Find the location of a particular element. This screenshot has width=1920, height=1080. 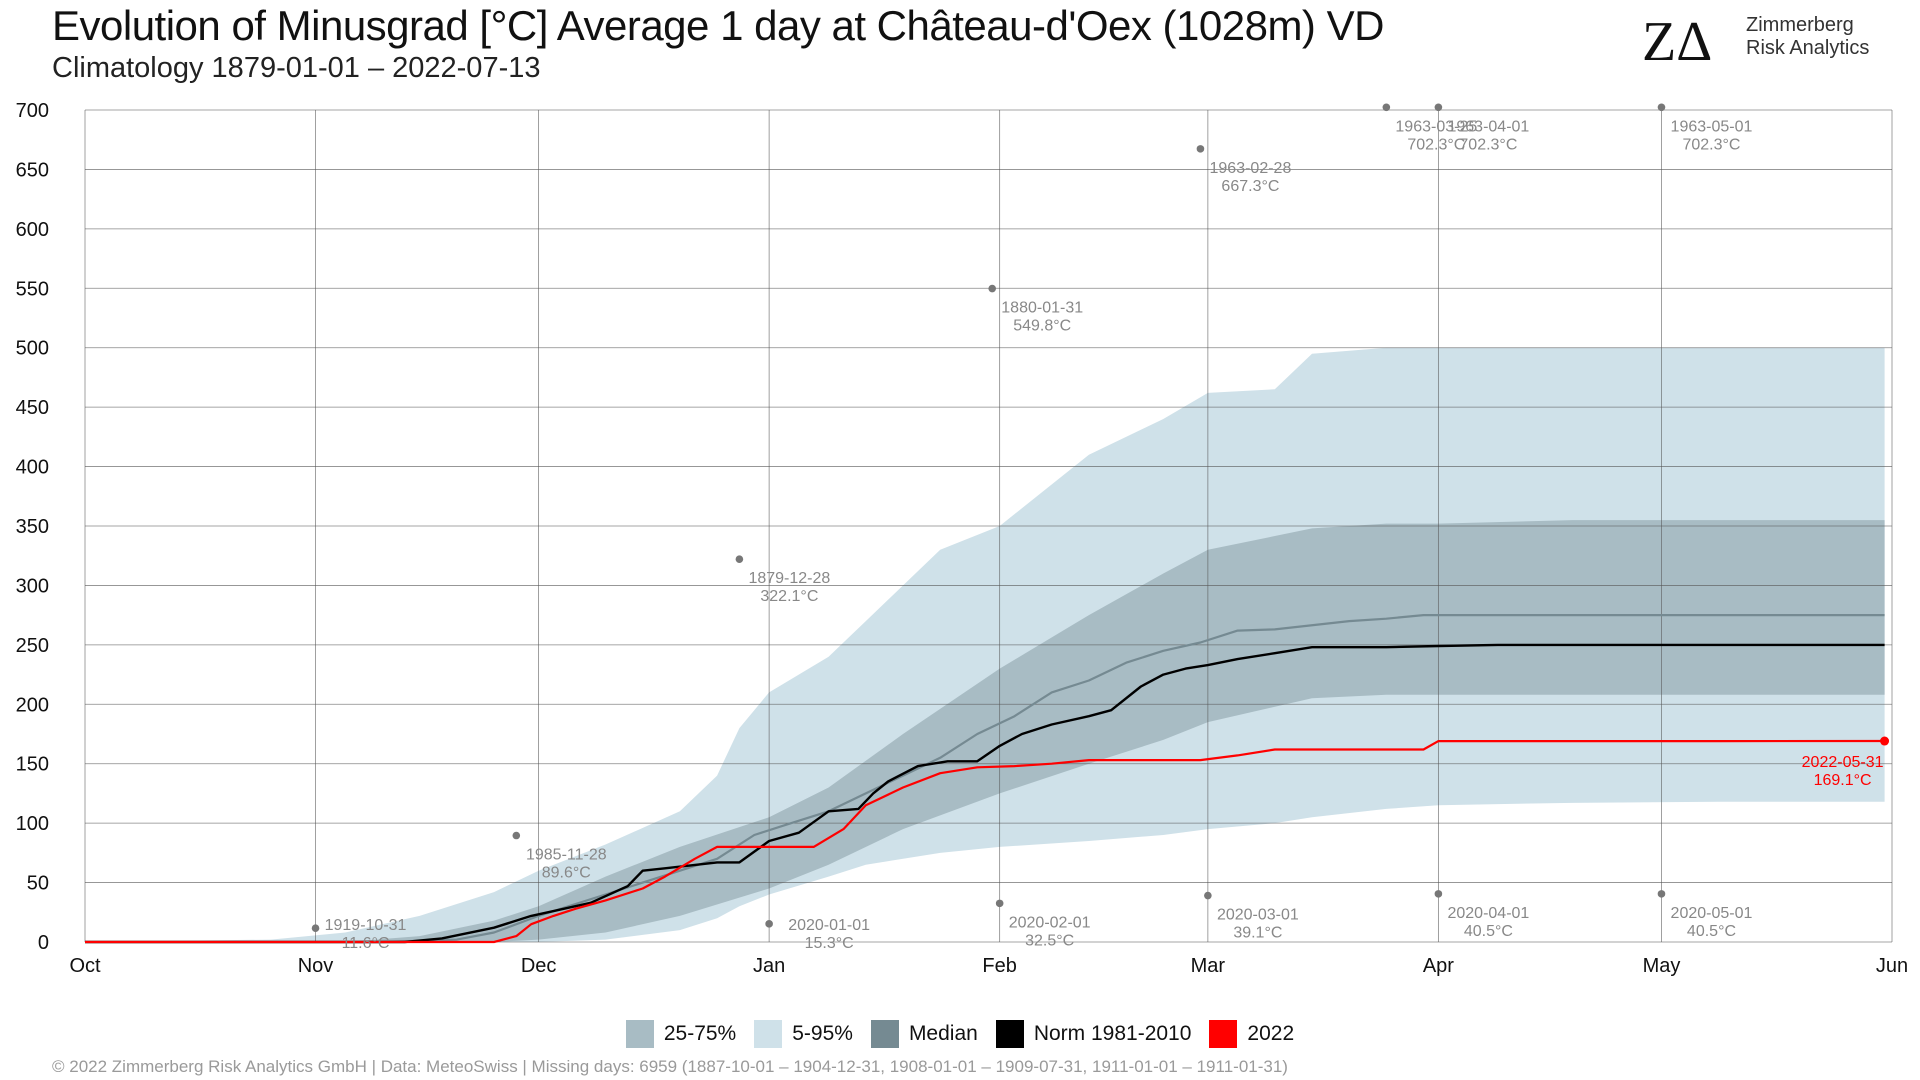

logo-line-1: Zimmerberg is located at coordinates (1800, 25).